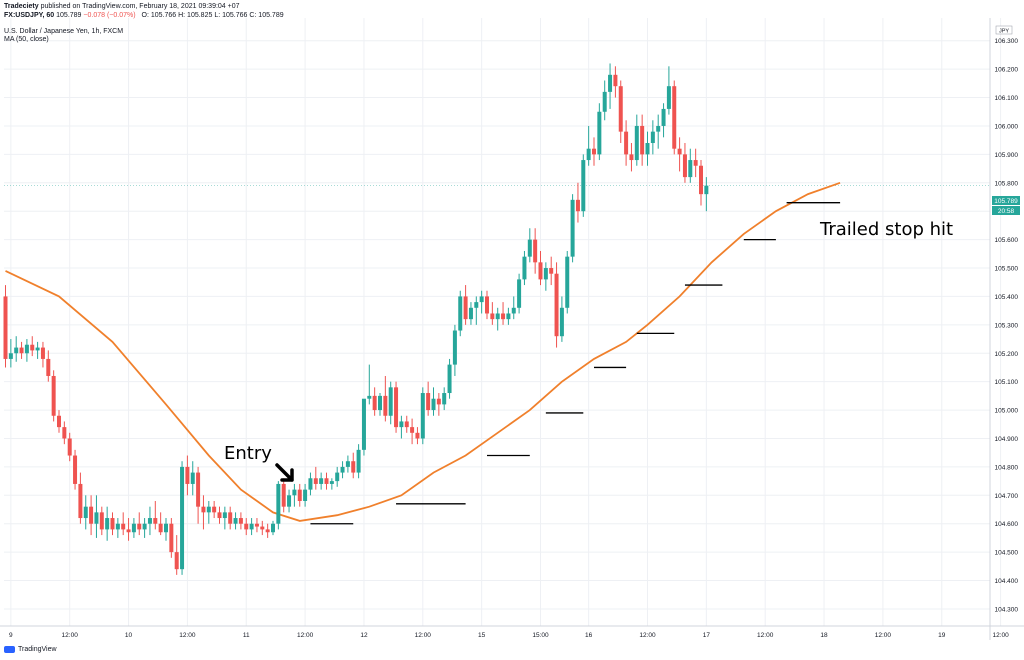 The image size is (1024, 660). Describe the element at coordinates (231, 15) in the screenshot. I see `ohlc-low: L: 105.766` at that location.